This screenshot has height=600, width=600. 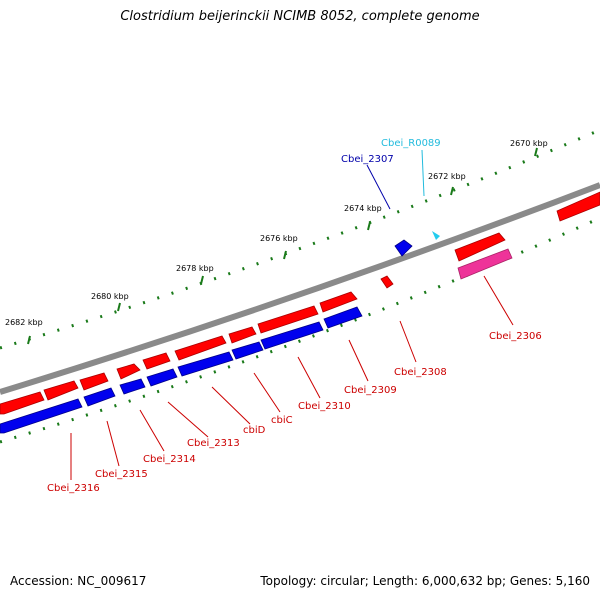 I want to click on gene-label-cbei-2307: Cbei_2307, so click(x=367, y=159).